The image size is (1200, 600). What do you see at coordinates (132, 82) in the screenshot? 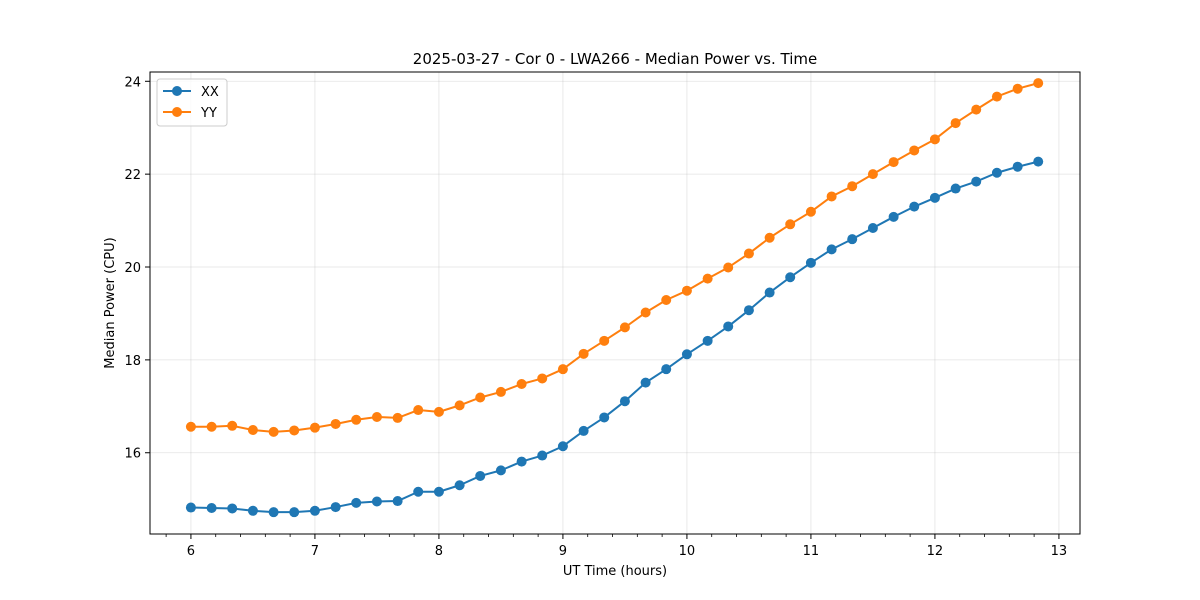
I see `y-tick-label: 24` at bounding box center [132, 82].